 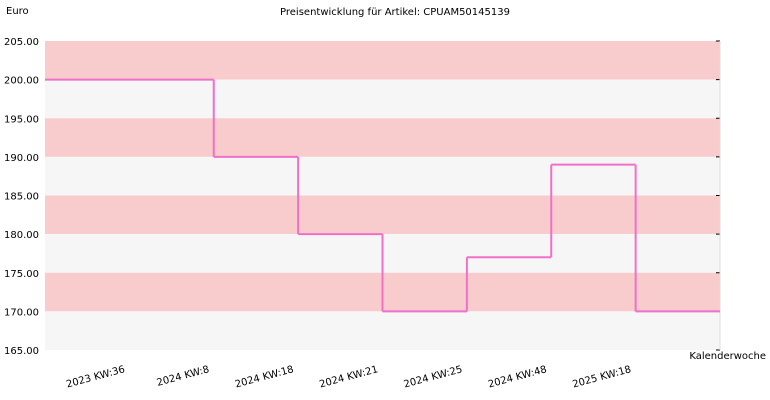 I want to click on y-tick-label: 165.00, so click(x=21, y=351).